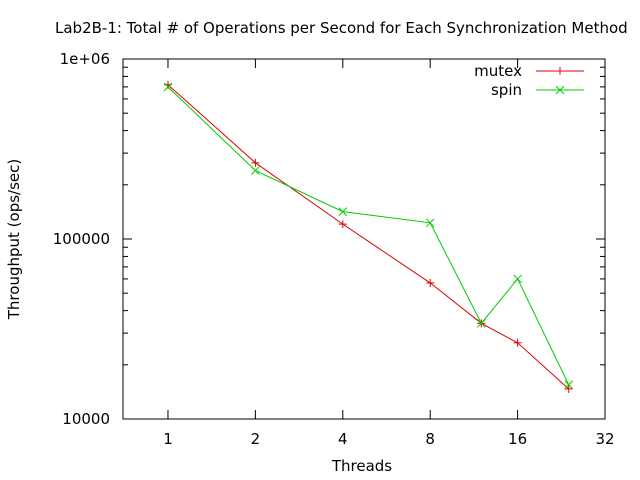  Describe the element at coordinates (168, 439) in the screenshot. I see `x-tick-label: 1` at that location.